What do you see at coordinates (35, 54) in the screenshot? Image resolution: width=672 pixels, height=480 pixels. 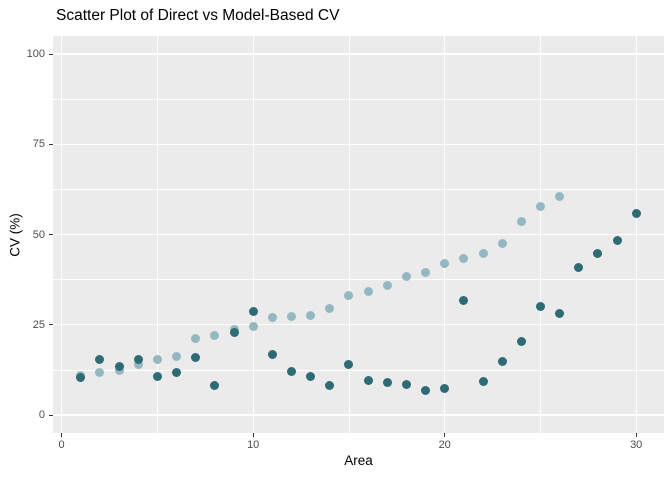 I see `y-tick-label: 100` at bounding box center [35, 54].